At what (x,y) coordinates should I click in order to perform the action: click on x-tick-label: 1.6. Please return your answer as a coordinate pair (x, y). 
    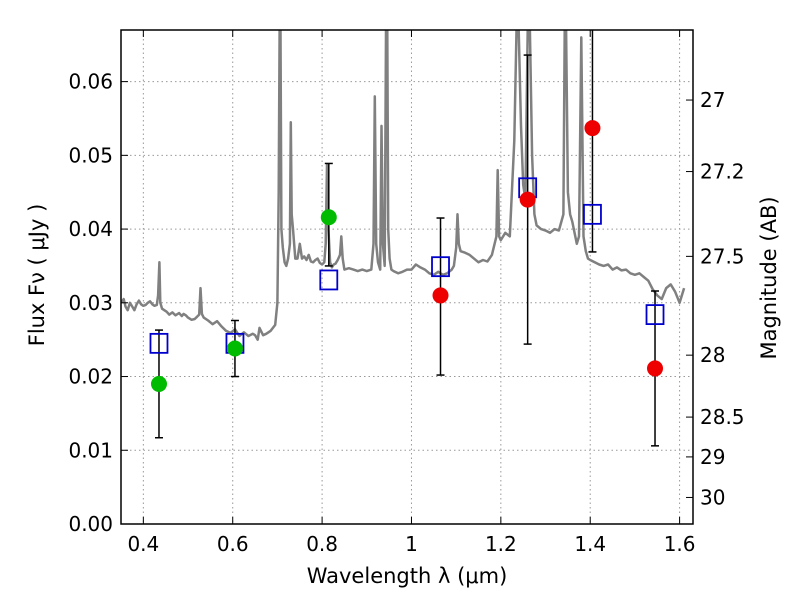
    Looking at the image, I should click on (680, 544).